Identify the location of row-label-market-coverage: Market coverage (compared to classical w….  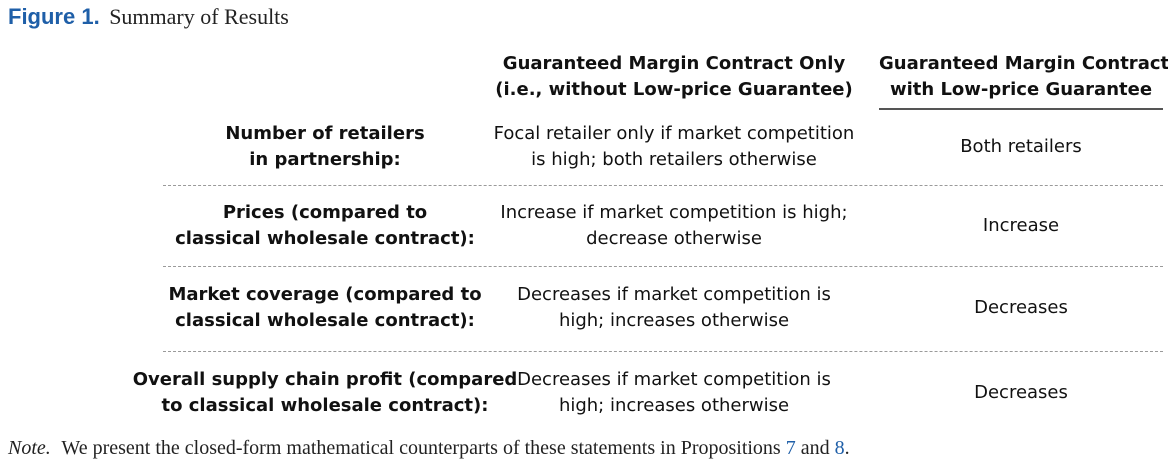
(325, 308).